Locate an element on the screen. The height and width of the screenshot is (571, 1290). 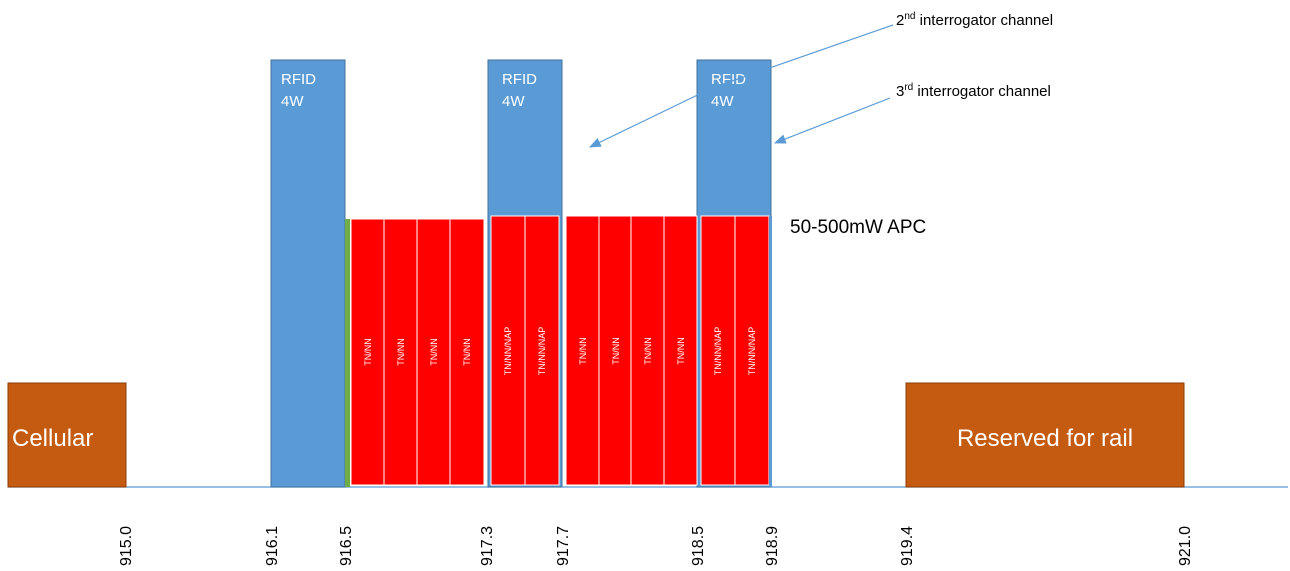
second-channel-line is located at coordinates (802, 56).